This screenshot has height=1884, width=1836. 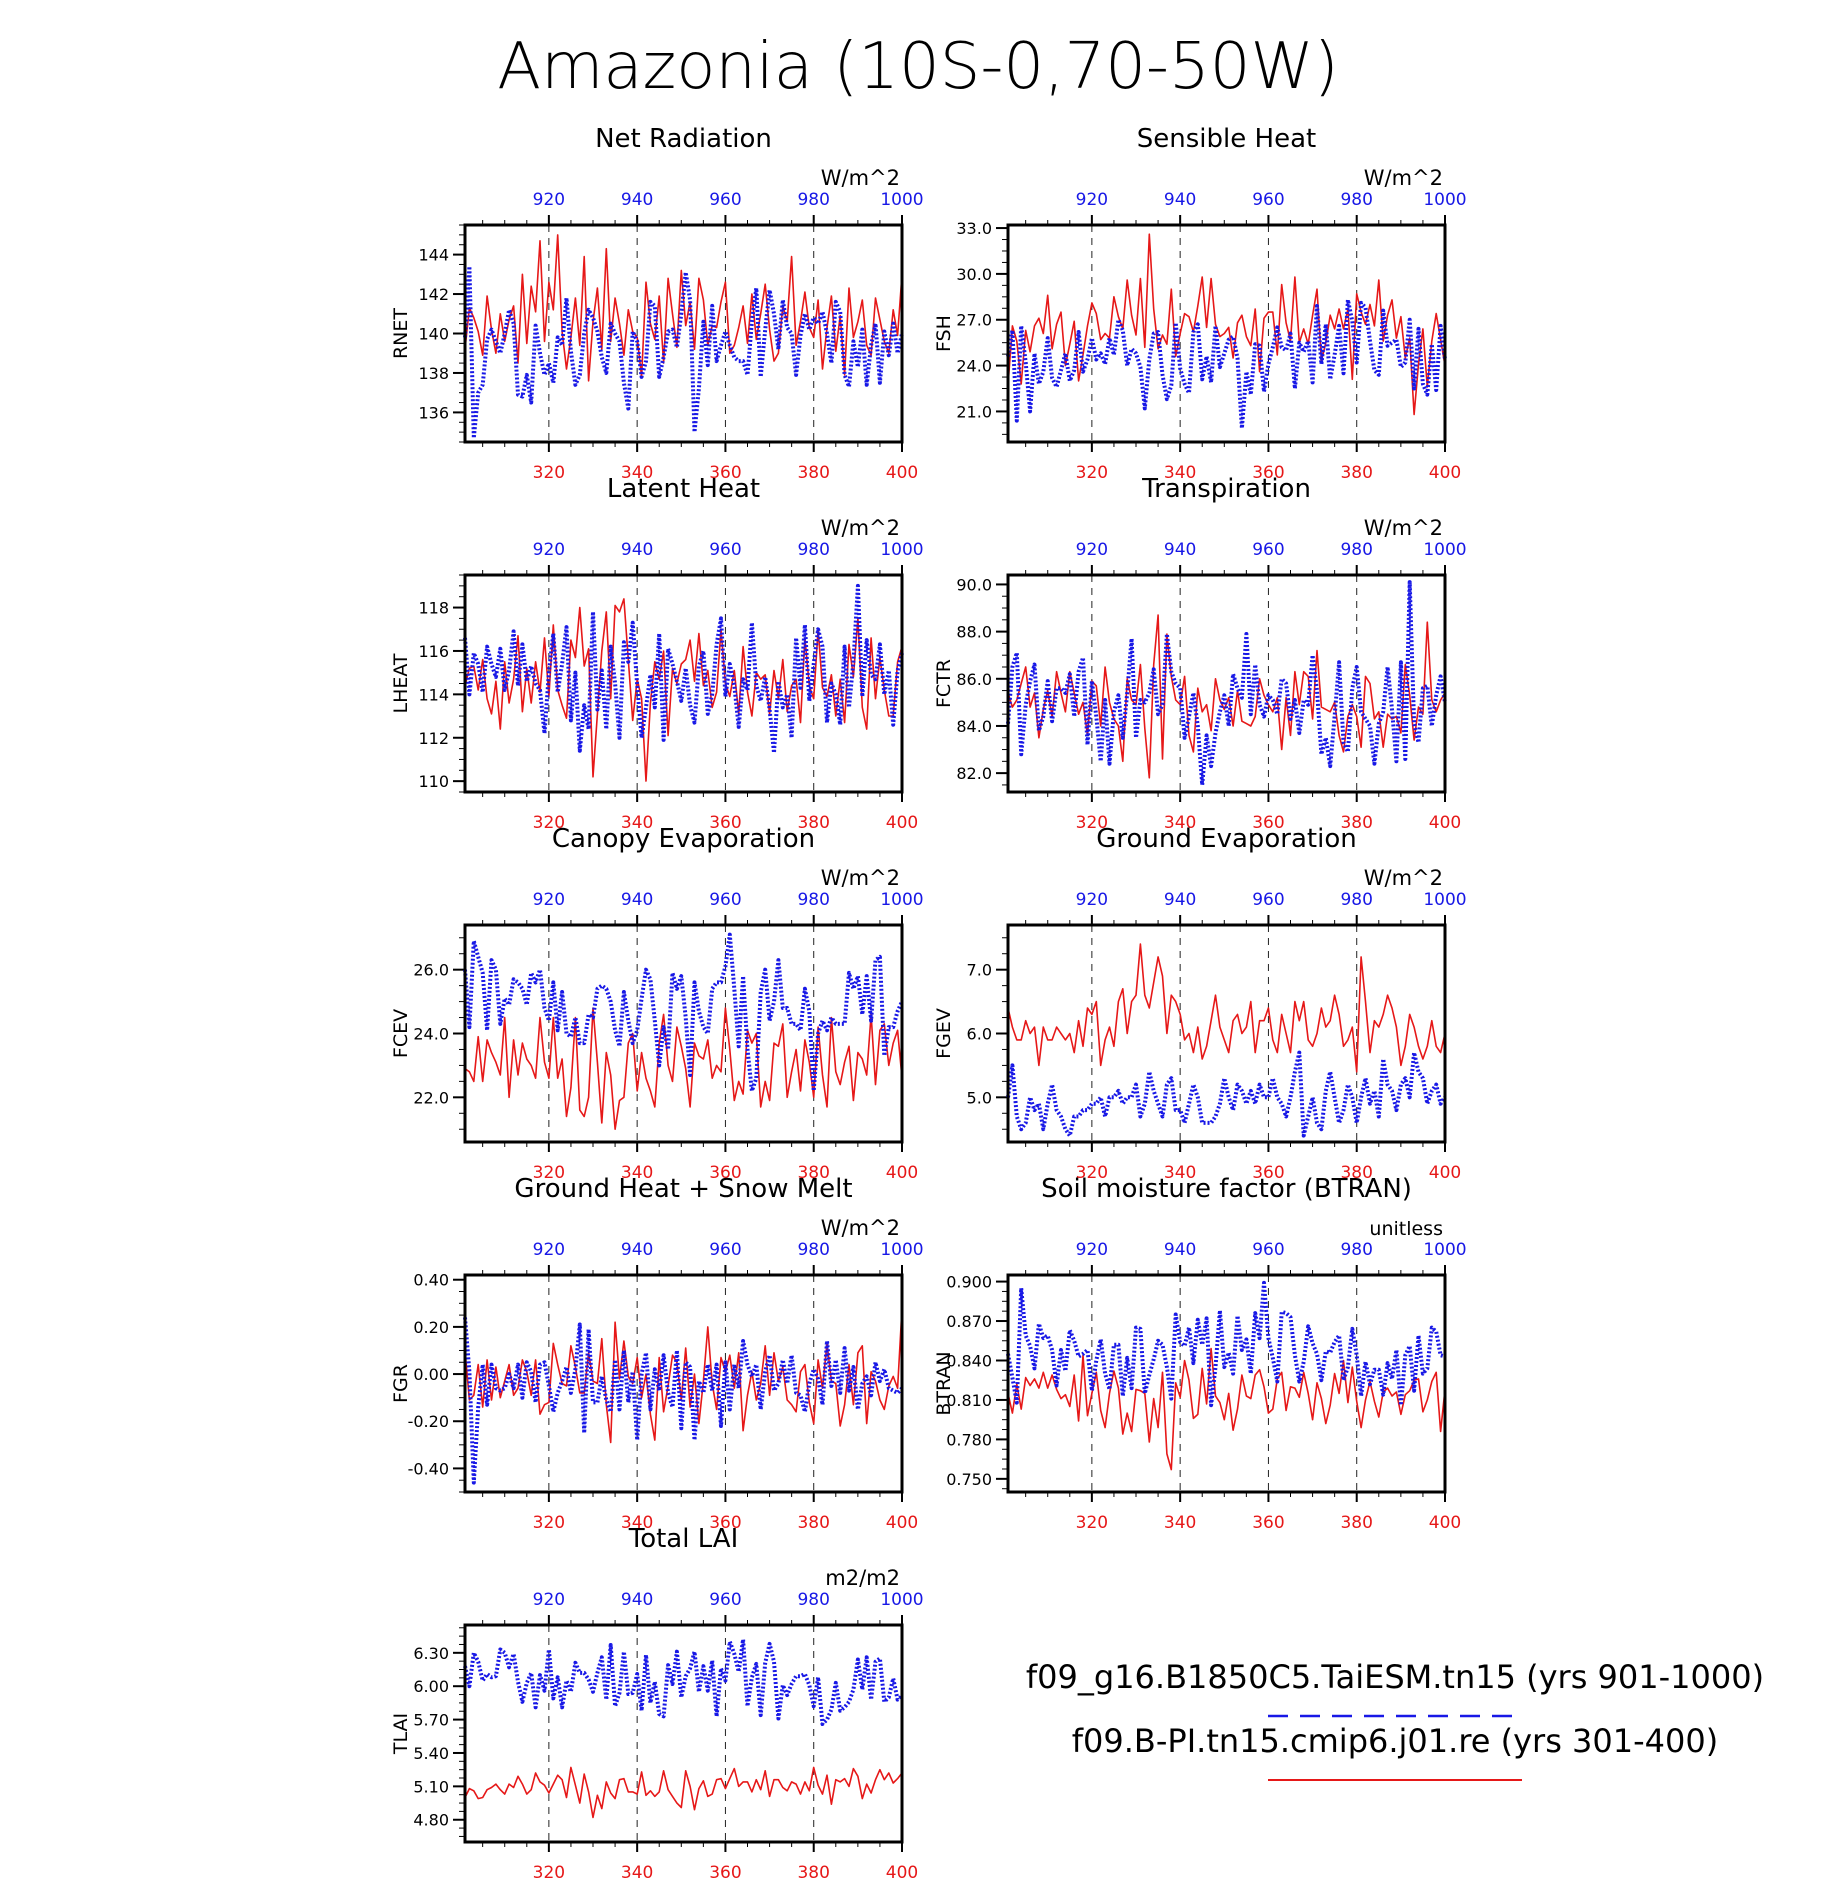 I want to click on panel-title: Sensible Heat, so click(x=1226, y=139).